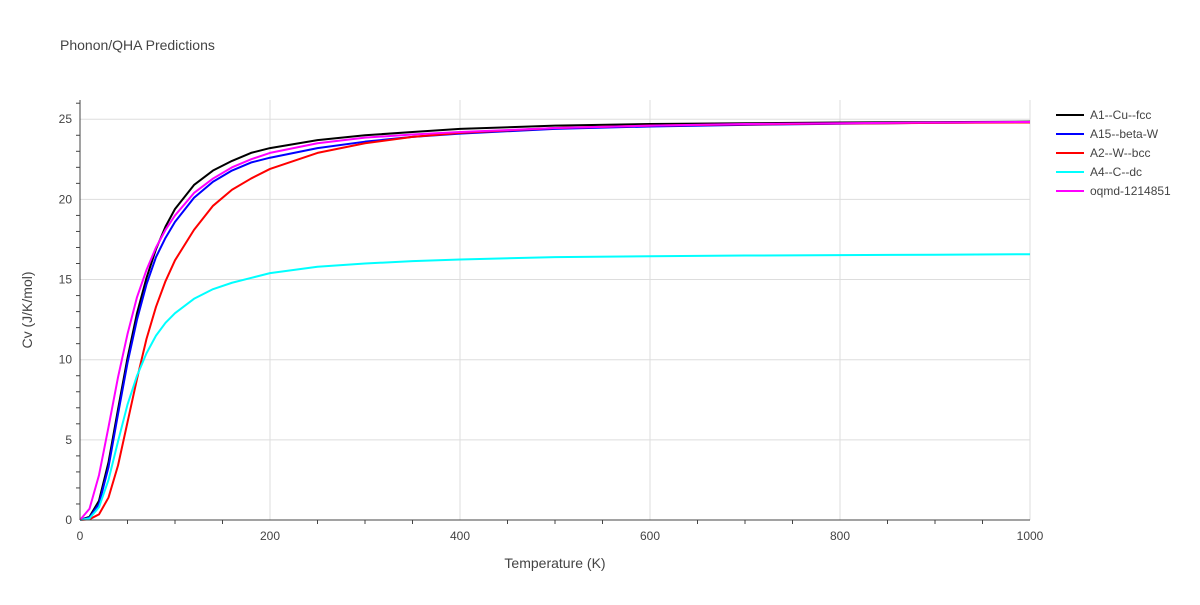  I want to click on y-tick-label: 0, so click(68, 520).